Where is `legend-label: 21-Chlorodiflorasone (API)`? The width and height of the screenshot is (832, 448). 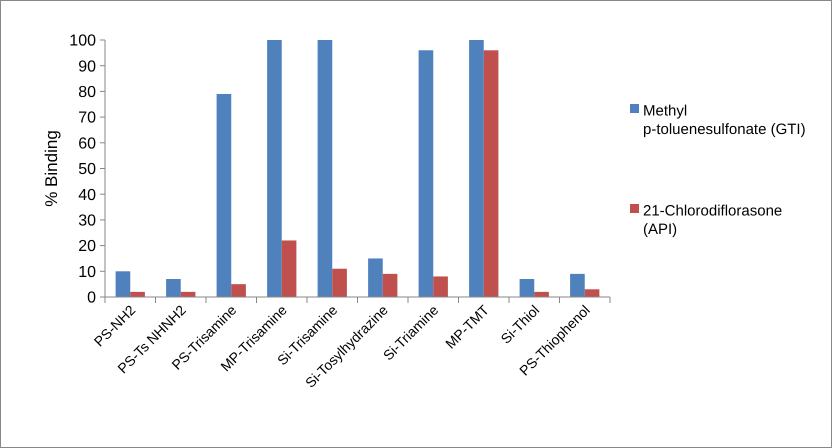
legend-label: 21-Chlorodiflorasone (API) is located at coordinates (712, 220).